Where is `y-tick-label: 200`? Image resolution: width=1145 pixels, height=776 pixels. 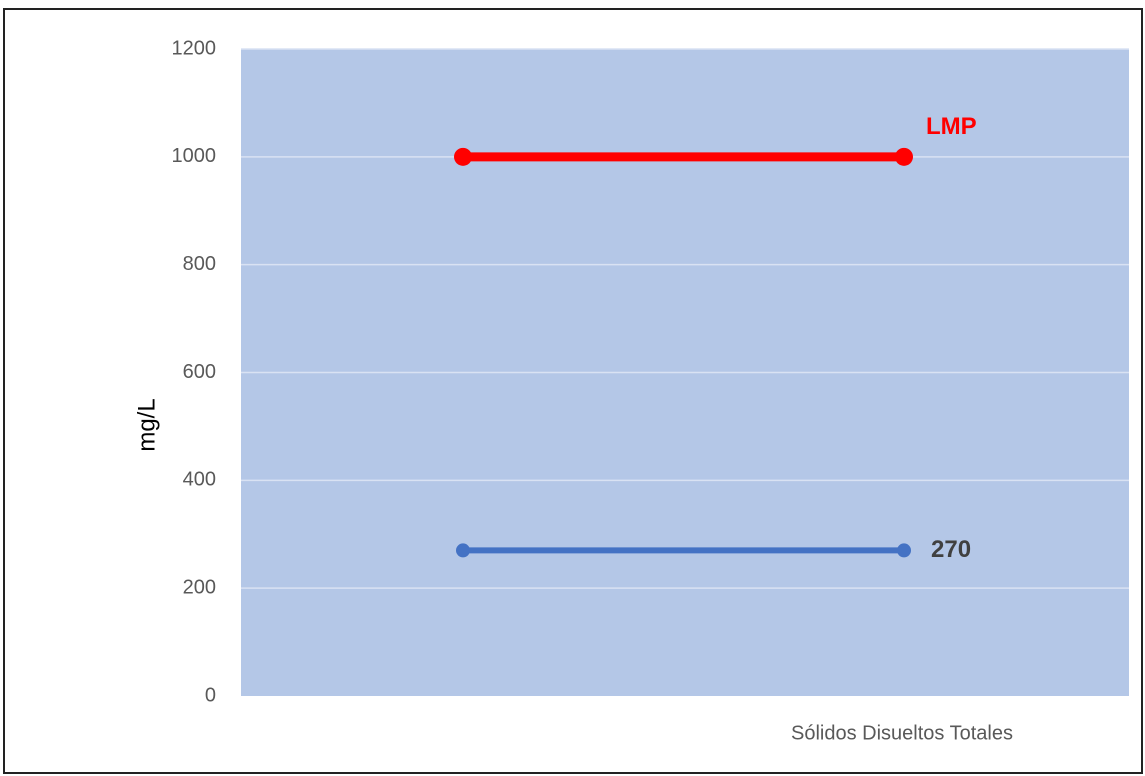
y-tick-label: 200 is located at coordinates (199, 587).